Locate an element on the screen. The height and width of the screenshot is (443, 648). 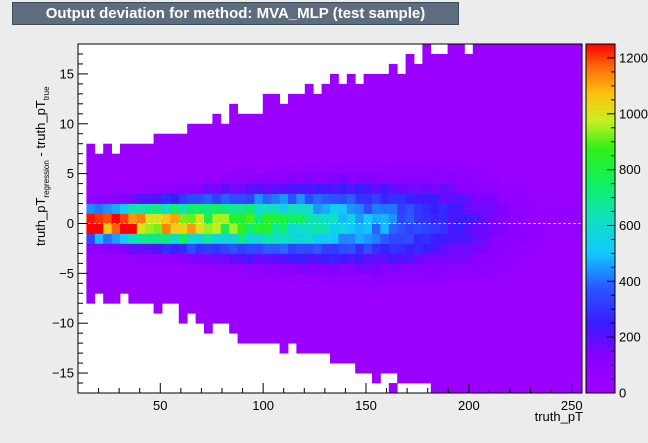
x-axis-title: truth_pT is located at coordinates (559, 416).